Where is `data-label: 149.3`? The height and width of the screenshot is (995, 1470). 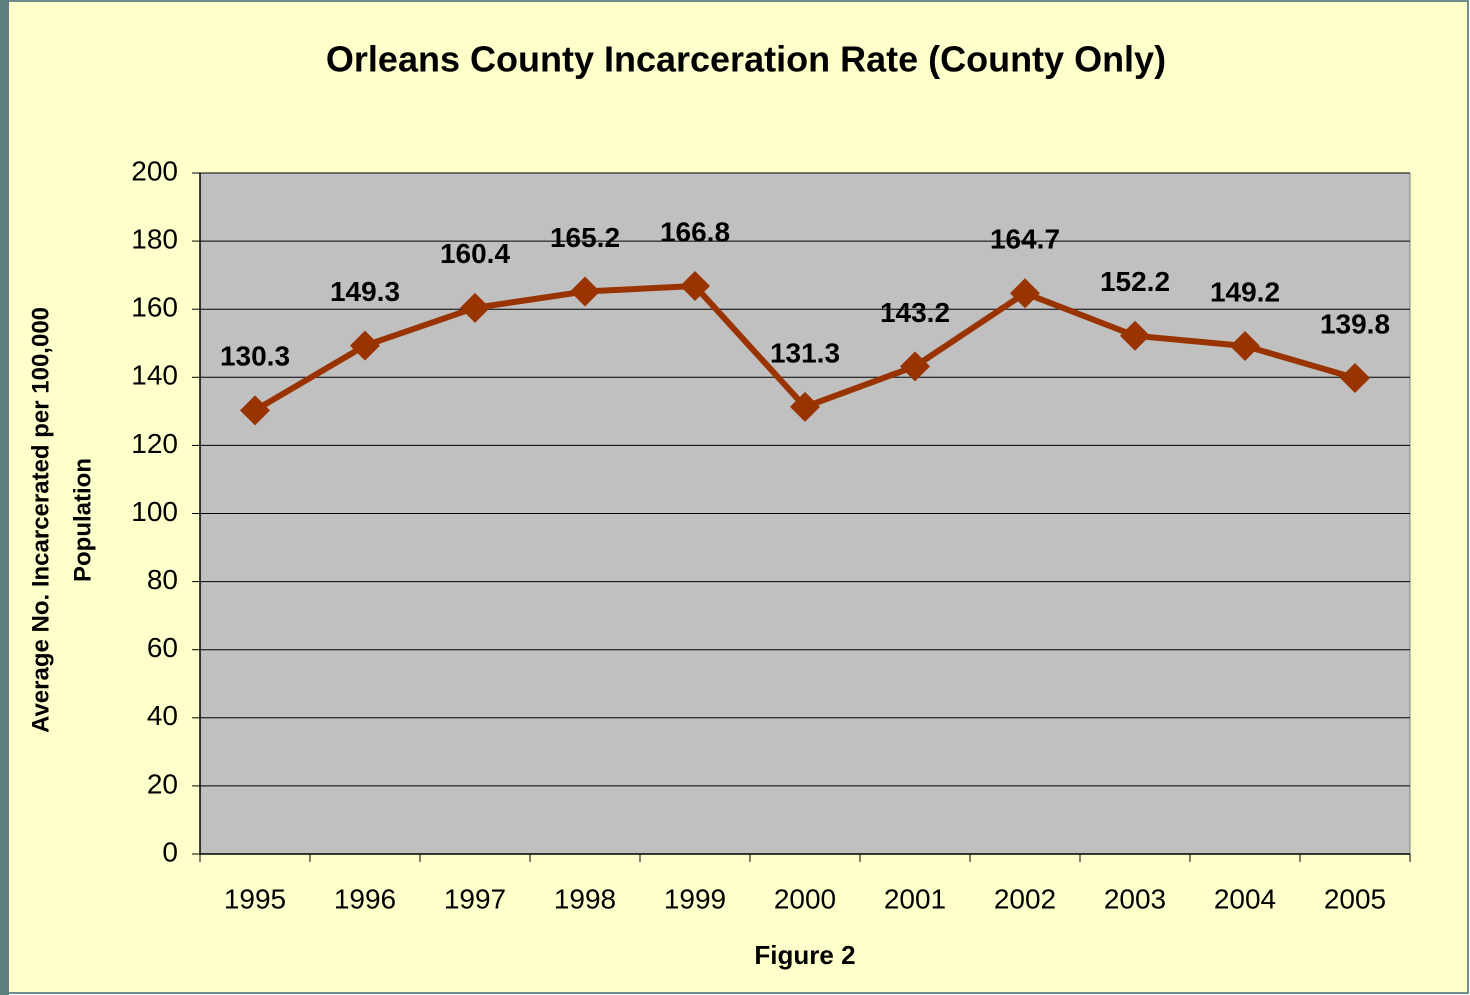 data-label: 149.3 is located at coordinates (365, 291).